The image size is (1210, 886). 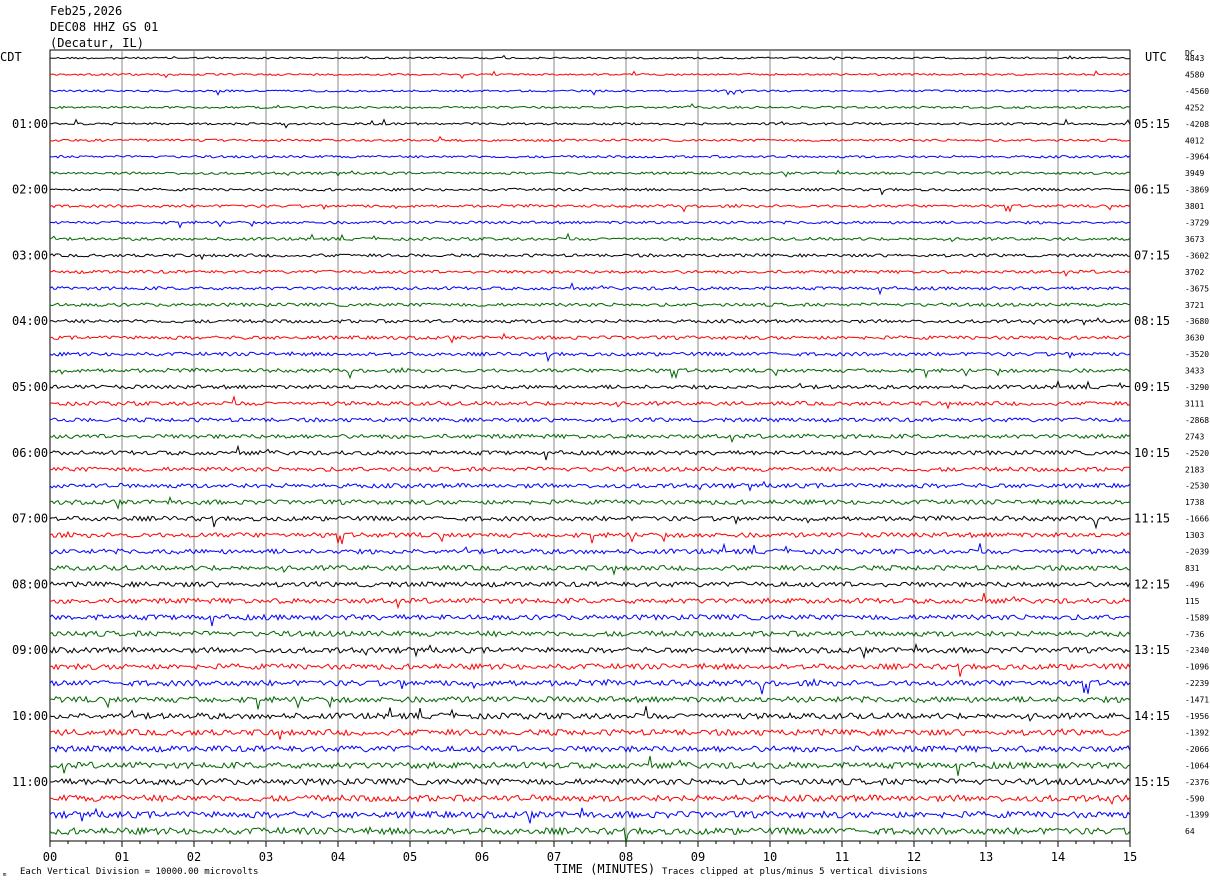 What do you see at coordinates (30, 584) in the screenshot?
I see `left-hour-label: 08:00` at bounding box center [30, 584].